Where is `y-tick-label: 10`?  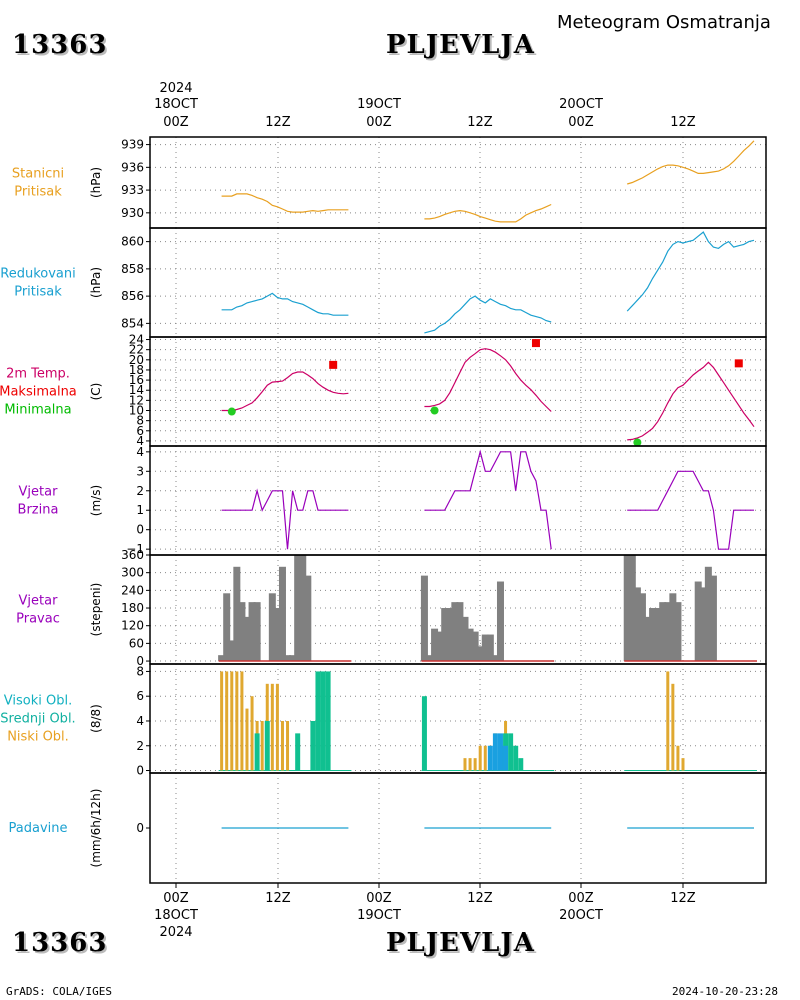 y-tick-label: 10 is located at coordinates (136, 411).